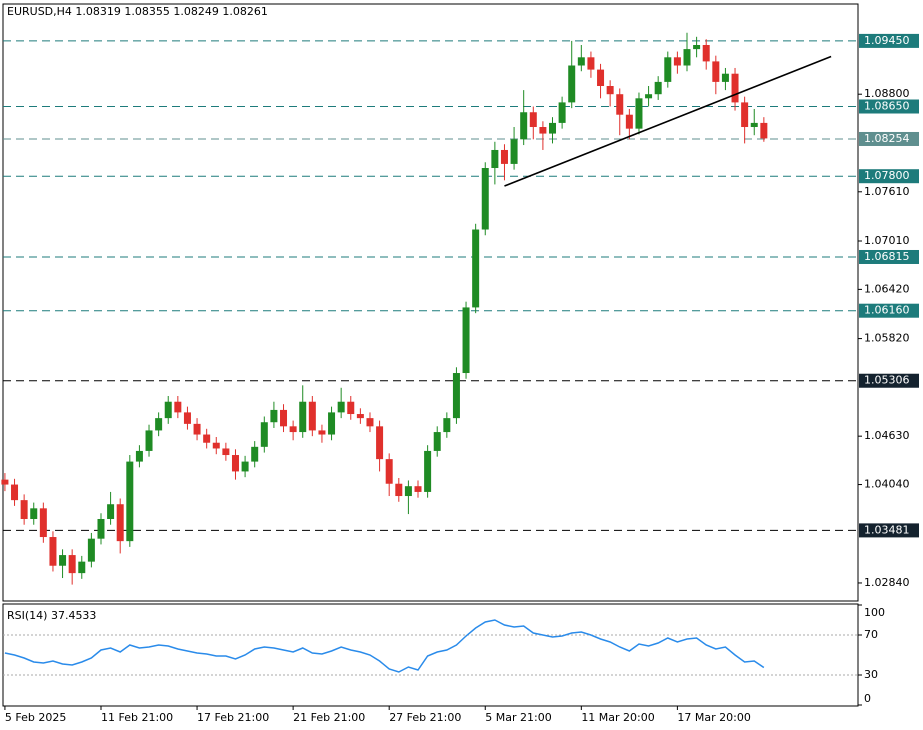  What do you see at coordinates (425, 717) in the screenshot?
I see `x-tick-label: 27 Feb 21:00` at bounding box center [425, 717].